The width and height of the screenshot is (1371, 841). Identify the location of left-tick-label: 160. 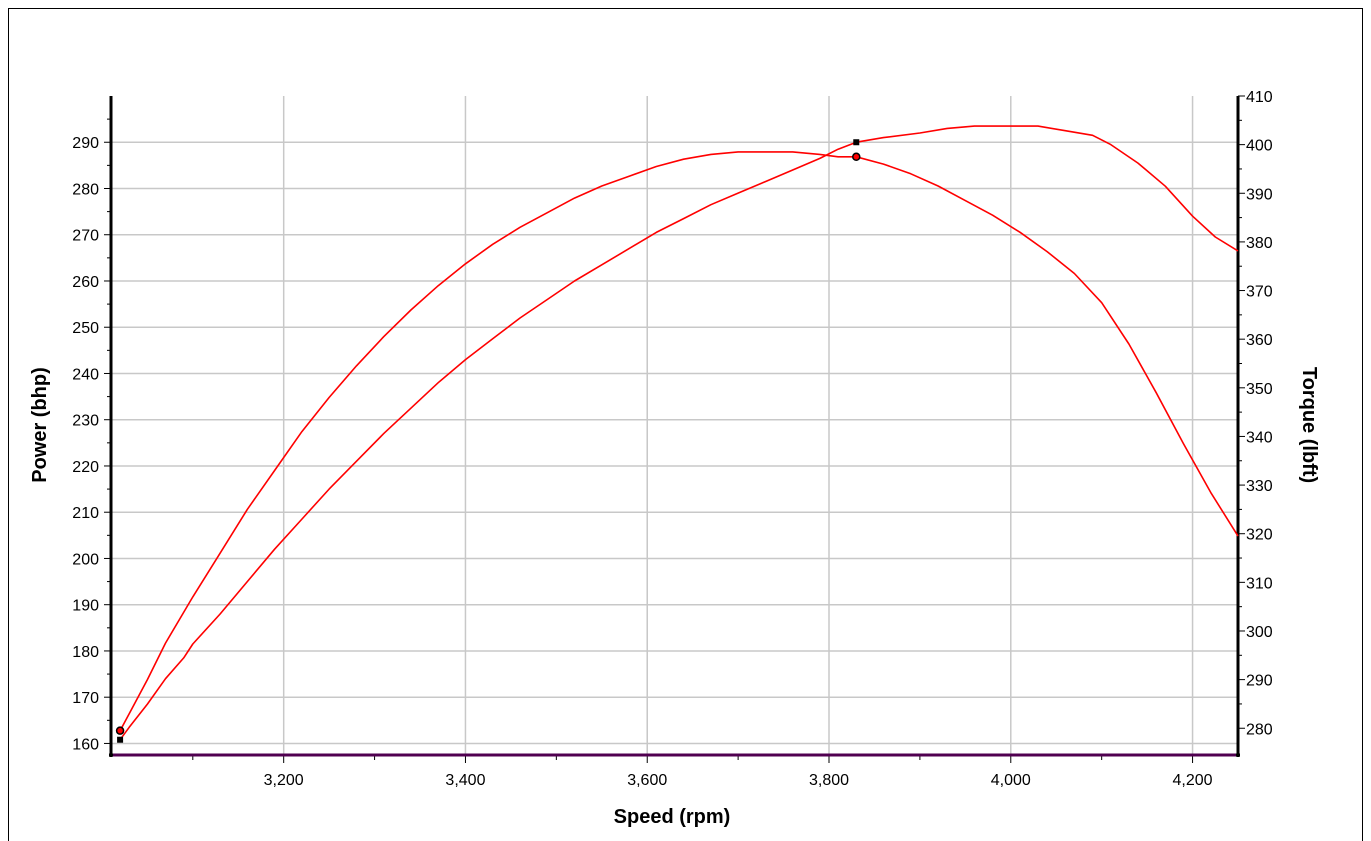
(85, 744).